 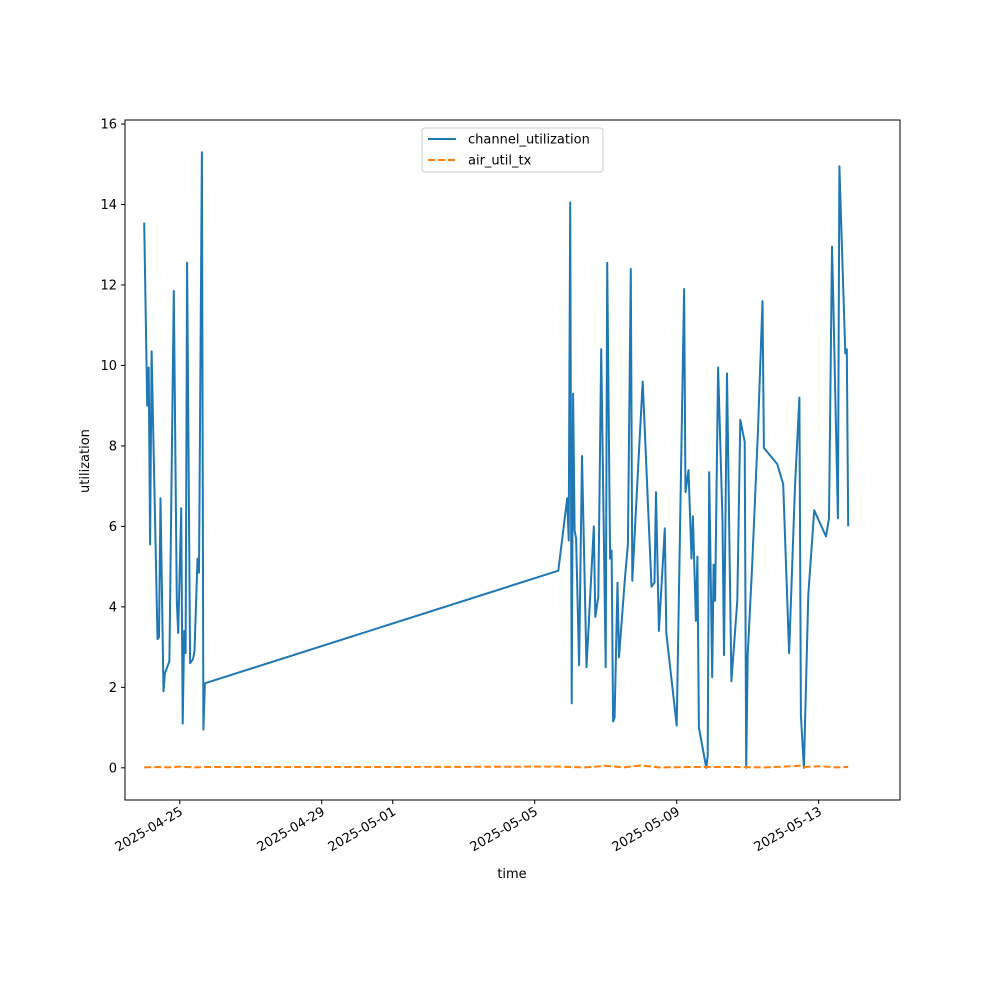 What do you see at coordinates (496, 766) in the screenshot?
I see `series-line-air-util-tx` at bounding box center [496, 766].